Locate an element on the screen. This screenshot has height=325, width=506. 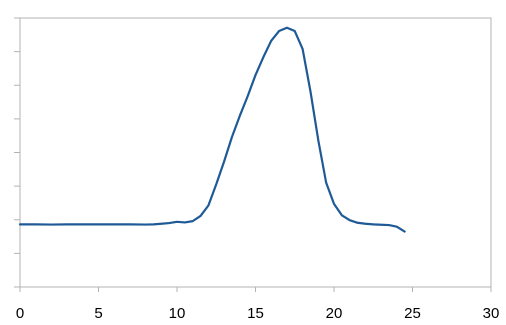
x-tick-label: 15 is located at coordinates (255, 313).